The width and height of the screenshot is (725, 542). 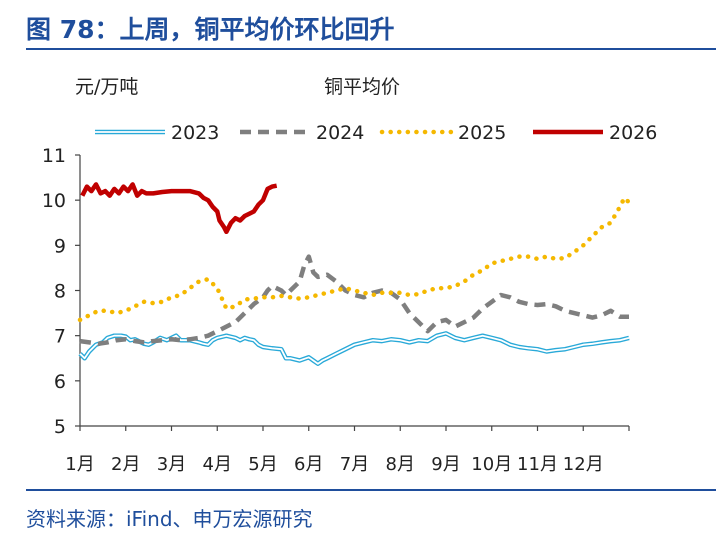 I want to click on legend-label: 2024, so click(x=340, y=133).